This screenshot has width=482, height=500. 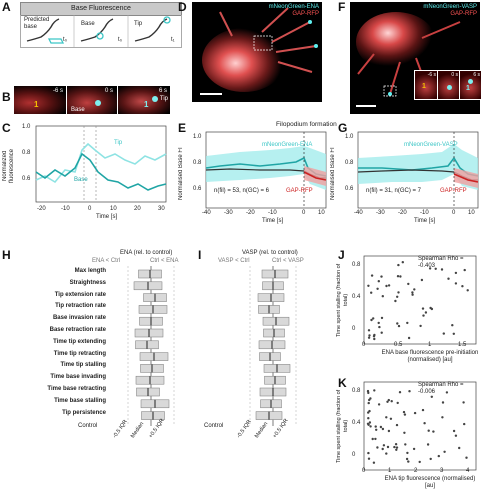 What do you see at coordinates (402, 213) in the screenshot?
I see `g-xtick-2: -20` at bounding box center [402, 213].